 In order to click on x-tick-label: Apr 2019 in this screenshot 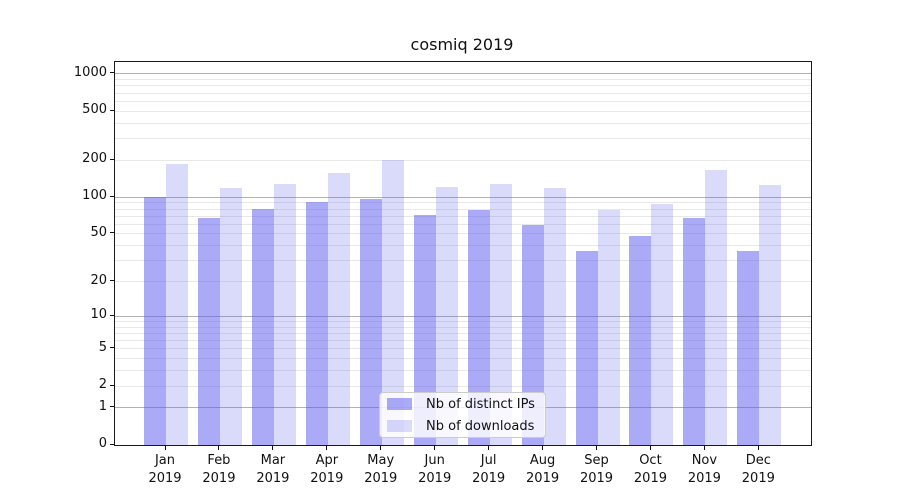, I will do `click(327, 469)`.